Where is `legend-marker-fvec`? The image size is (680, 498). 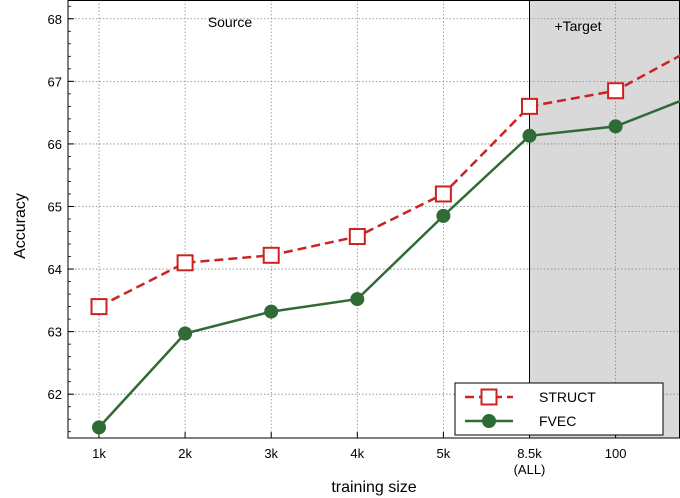
legend-marker-fvec is located at coordinates (489, 421).